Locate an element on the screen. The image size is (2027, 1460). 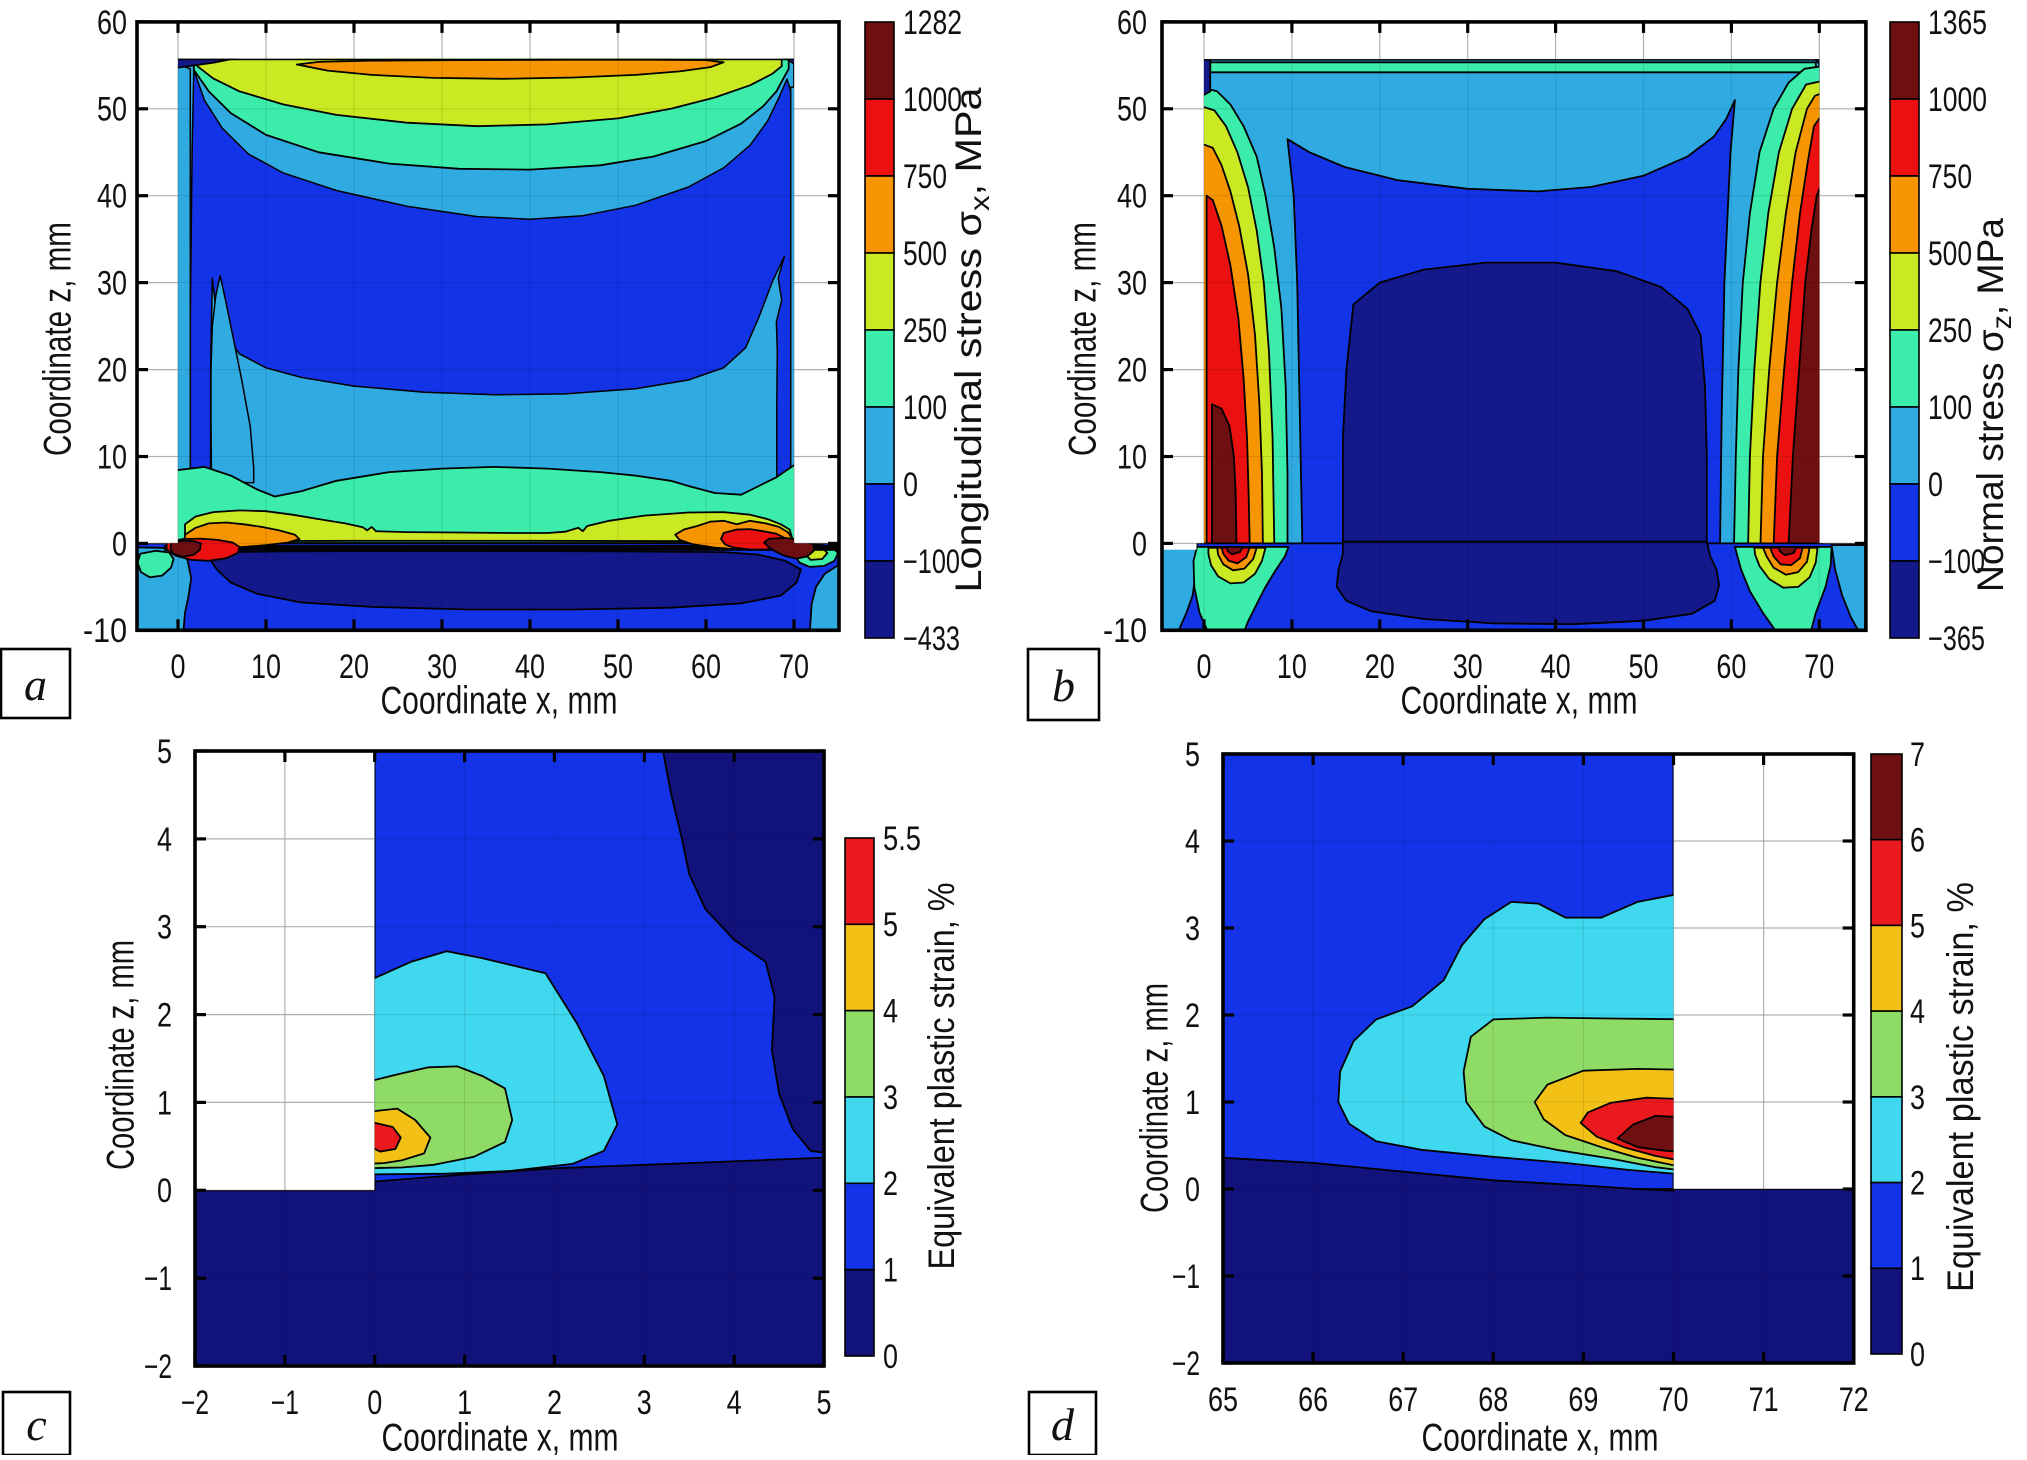
svg-text: 72 is located at coordinates (1854, 1400).